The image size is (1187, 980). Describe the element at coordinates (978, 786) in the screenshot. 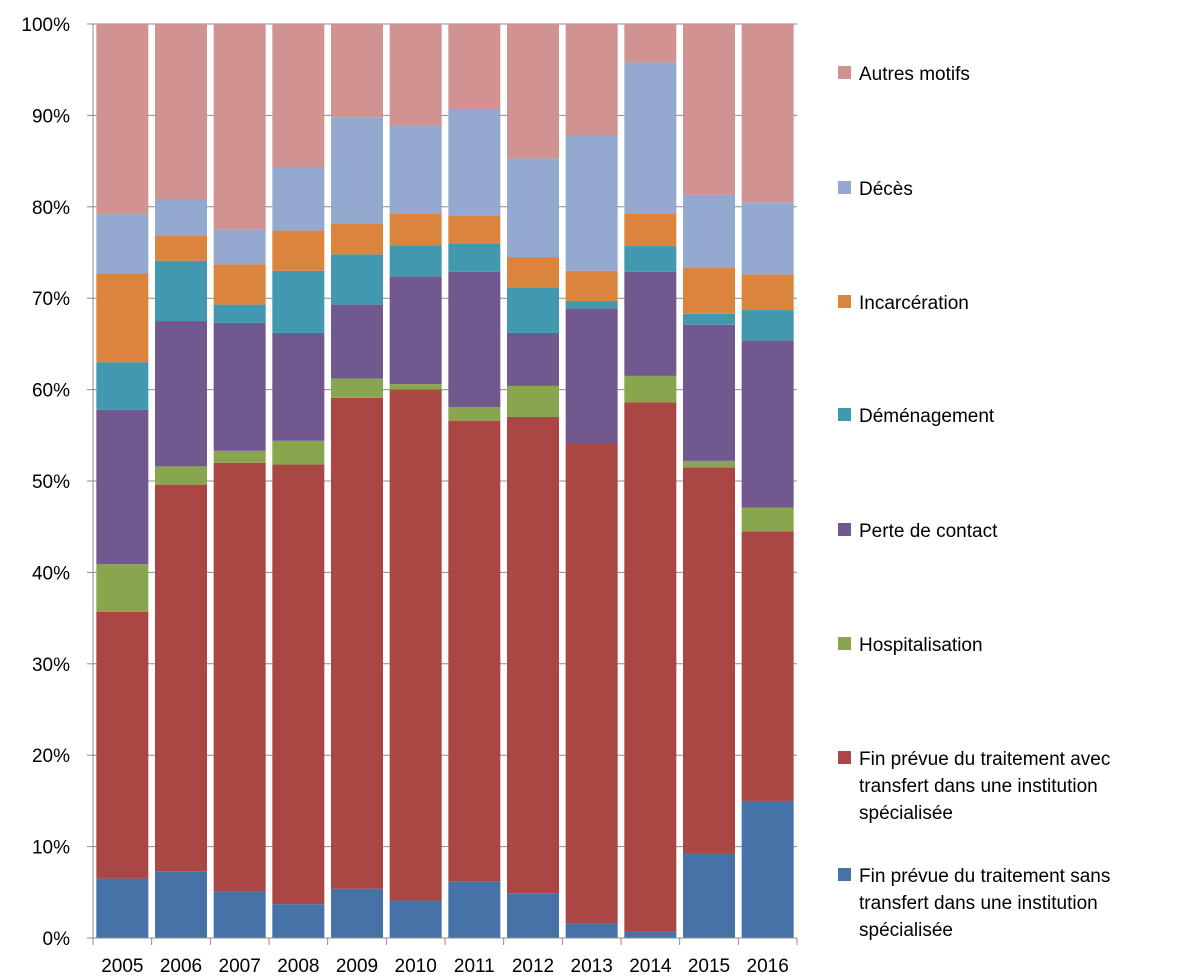

I see `legend-label: transfert dans une institution` at that location.